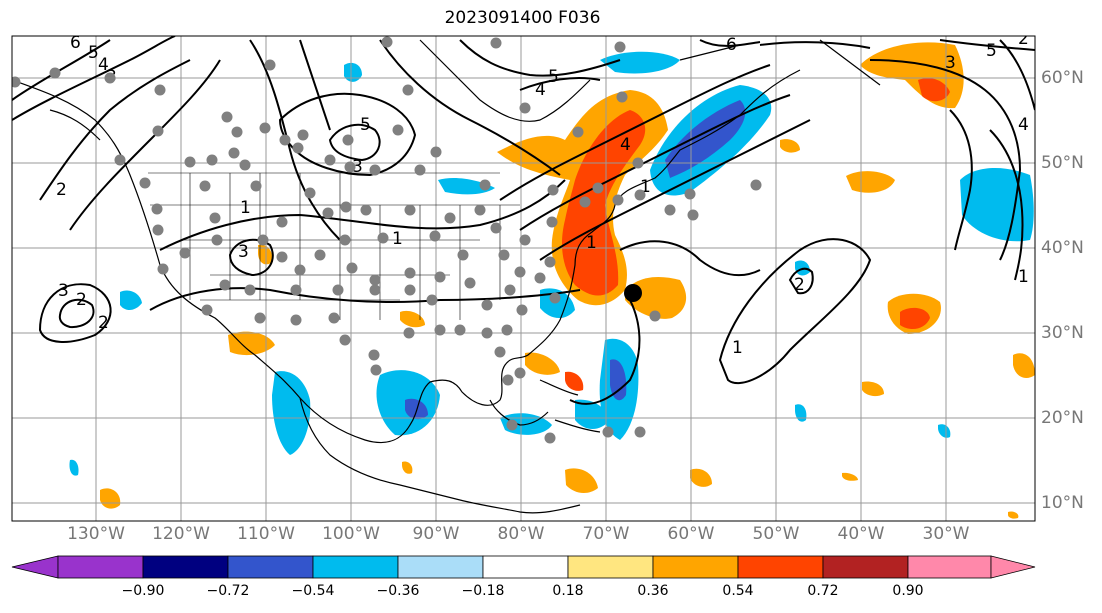 The image size is (1102, 613). What do you see at coordinates (228, 591) in the screenshot?
I see `colorbar-tick-label: −0.72` at bounding box center [228, 591].